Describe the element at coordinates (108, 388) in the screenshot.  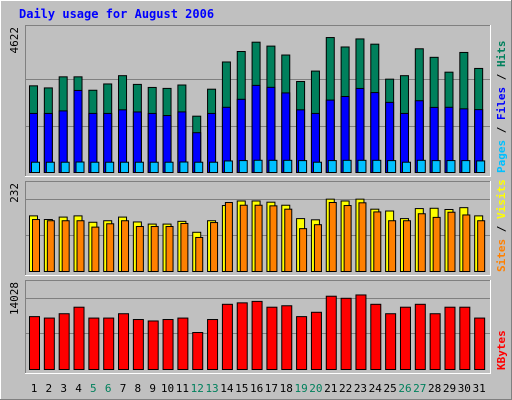
I see `x-tick-label: 6` at that location.